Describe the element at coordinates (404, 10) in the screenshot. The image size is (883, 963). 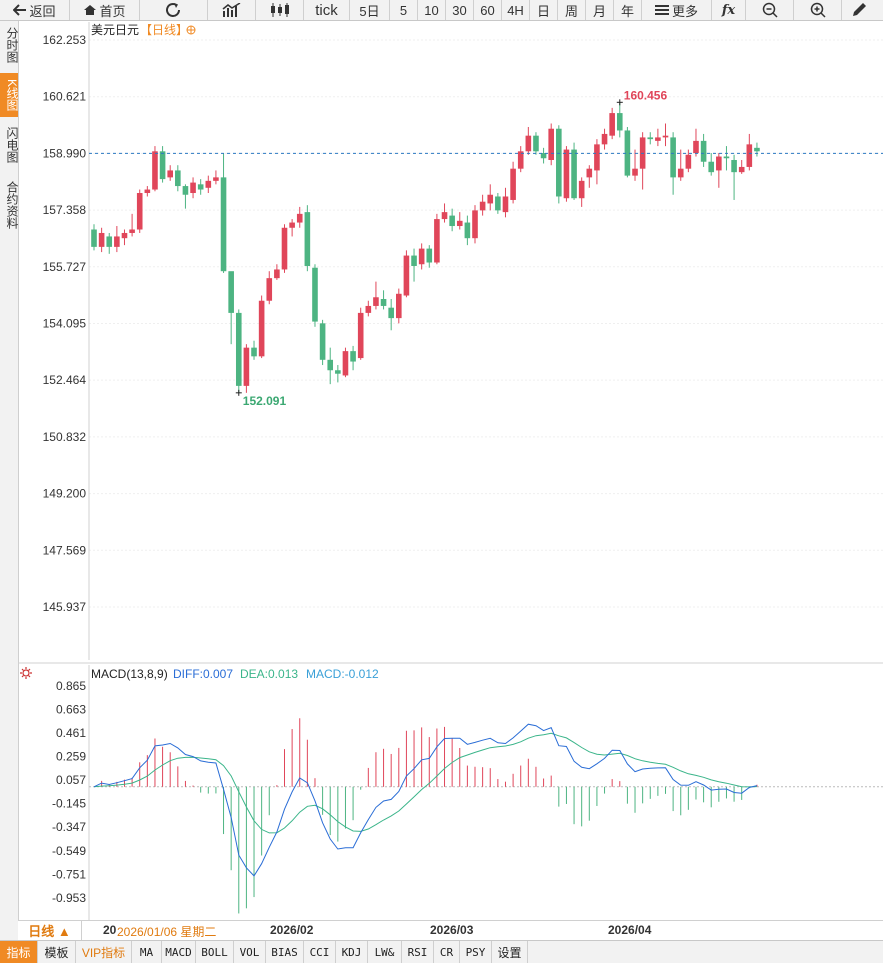
I see `period-5m: 5` at that location.